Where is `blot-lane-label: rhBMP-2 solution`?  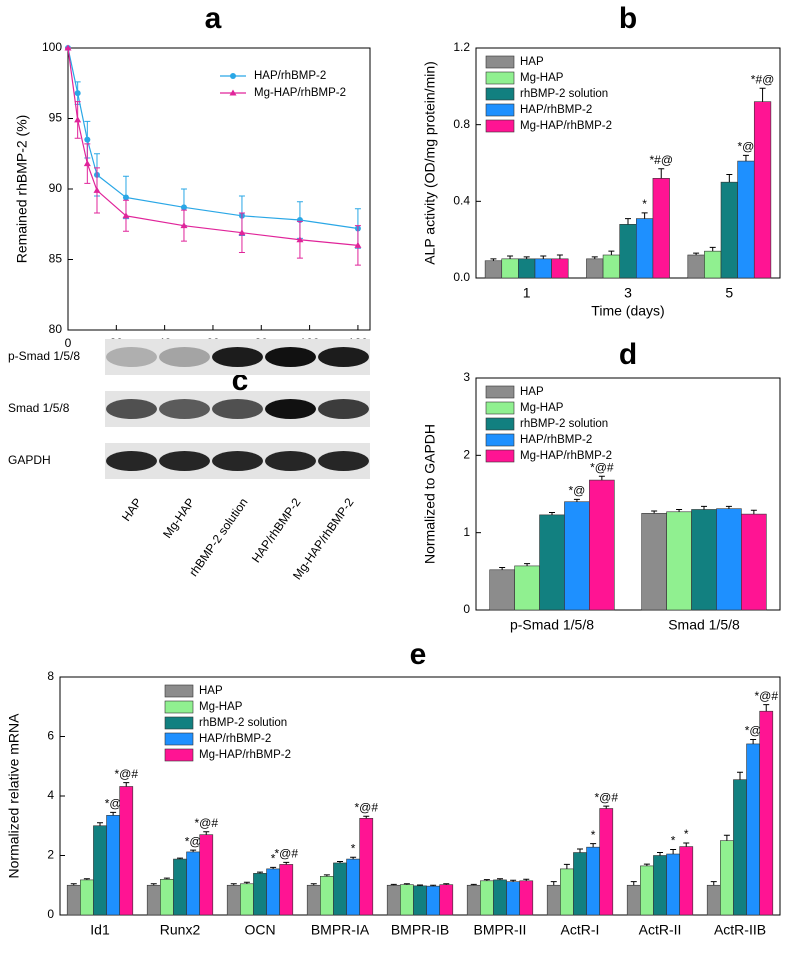 blot-lane-label: rhBMP-2 solution is located at coordinates (218, 537).